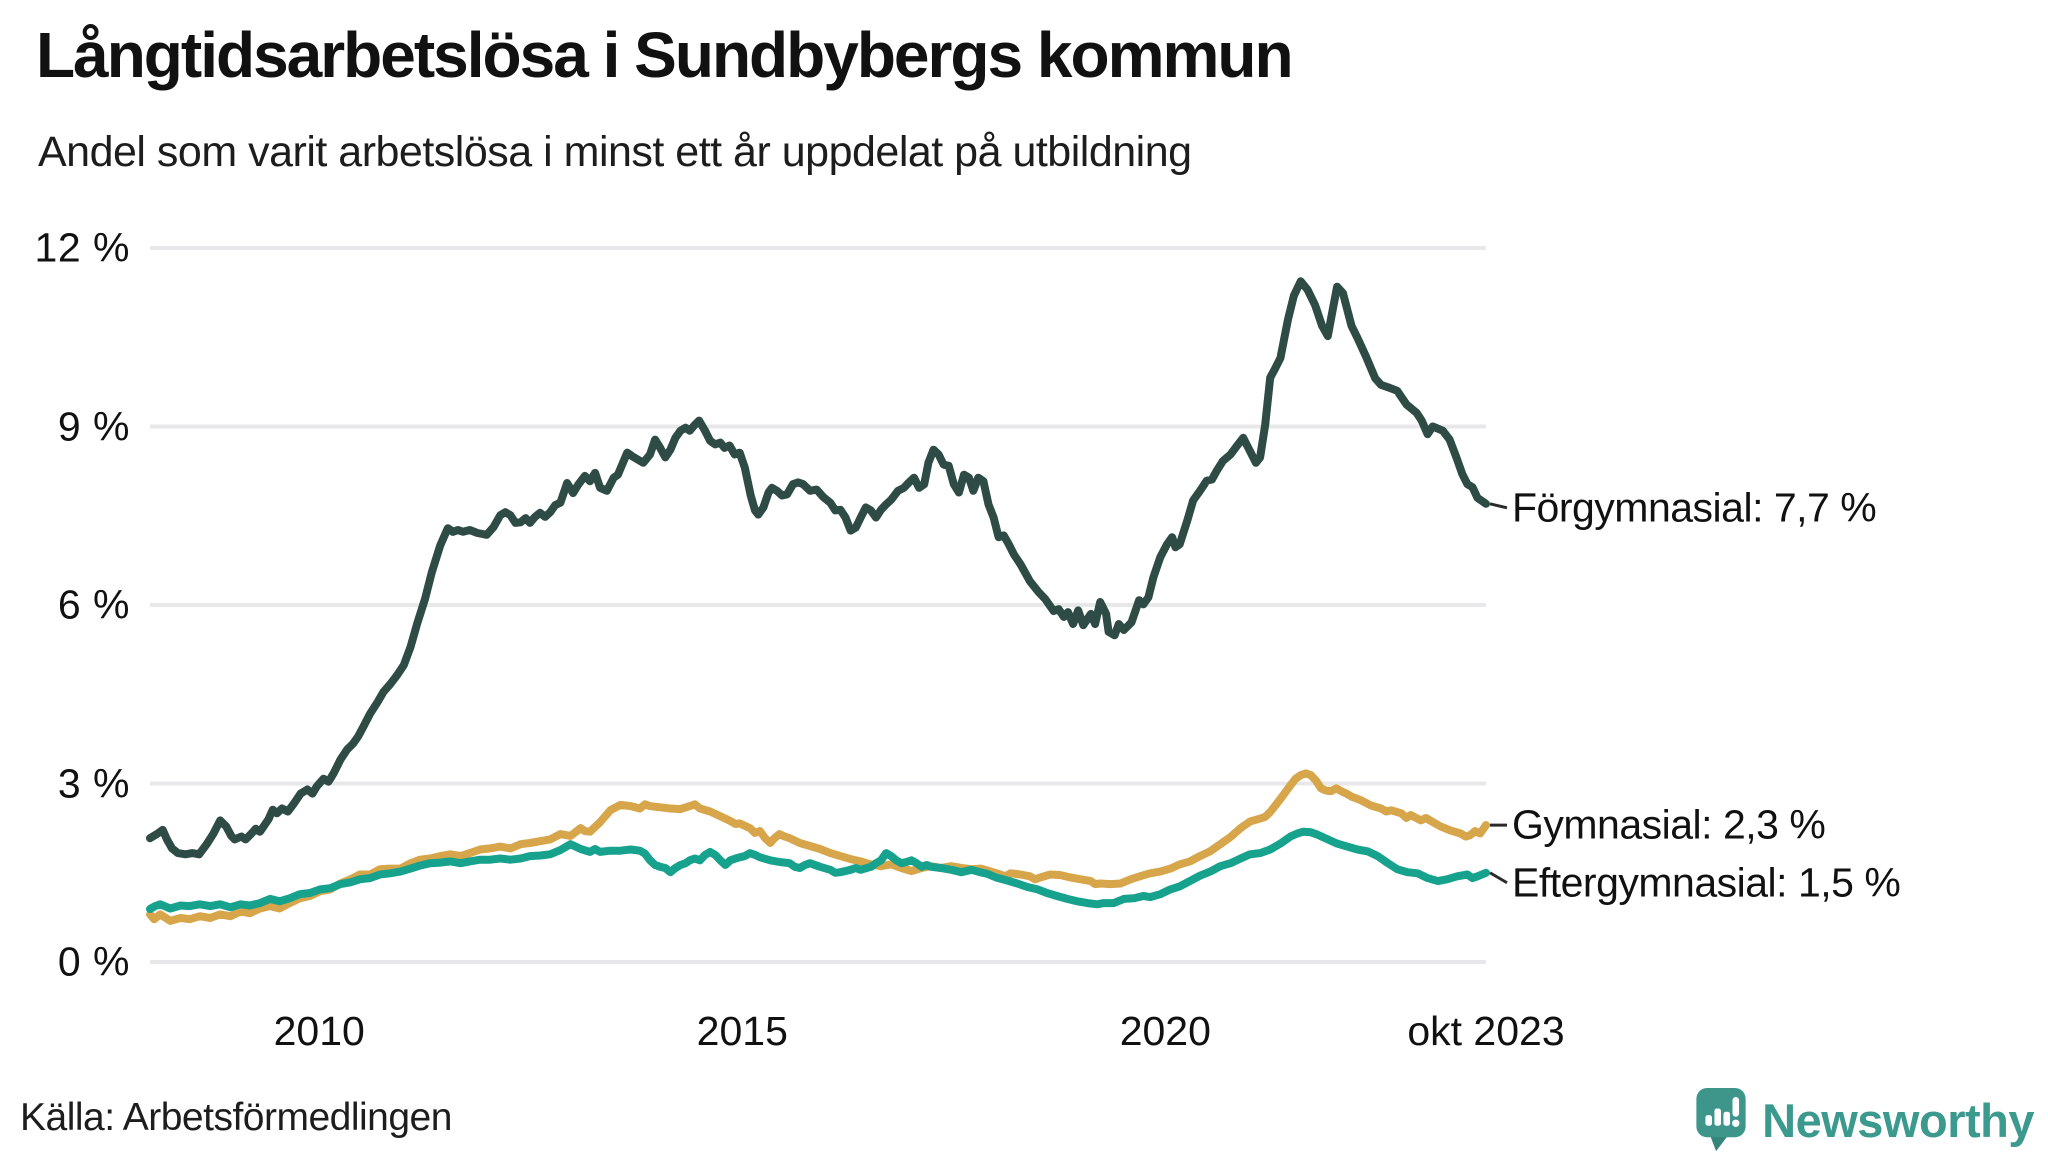 This screenshot has width=2048, height=1152. What do you see at coordinates (742, 1031) in the screenshot?
I see `x-axis-tick-label: 2015` at bounding box center [742, 1031].